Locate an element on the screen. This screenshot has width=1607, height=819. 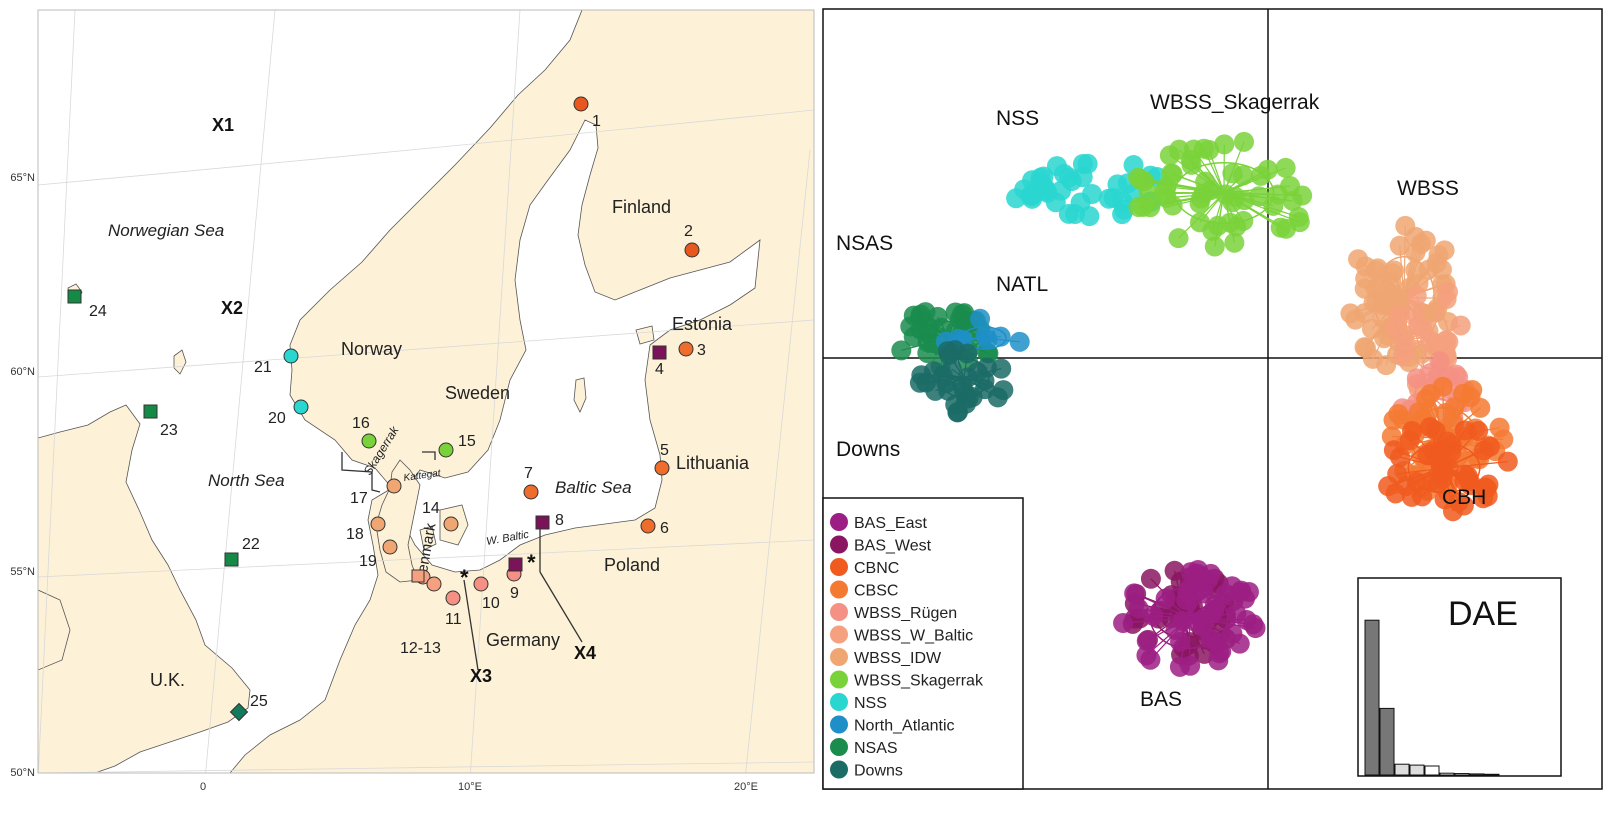
legend-item: WBSS_W_Baltic is located at coordinates (901, 635).